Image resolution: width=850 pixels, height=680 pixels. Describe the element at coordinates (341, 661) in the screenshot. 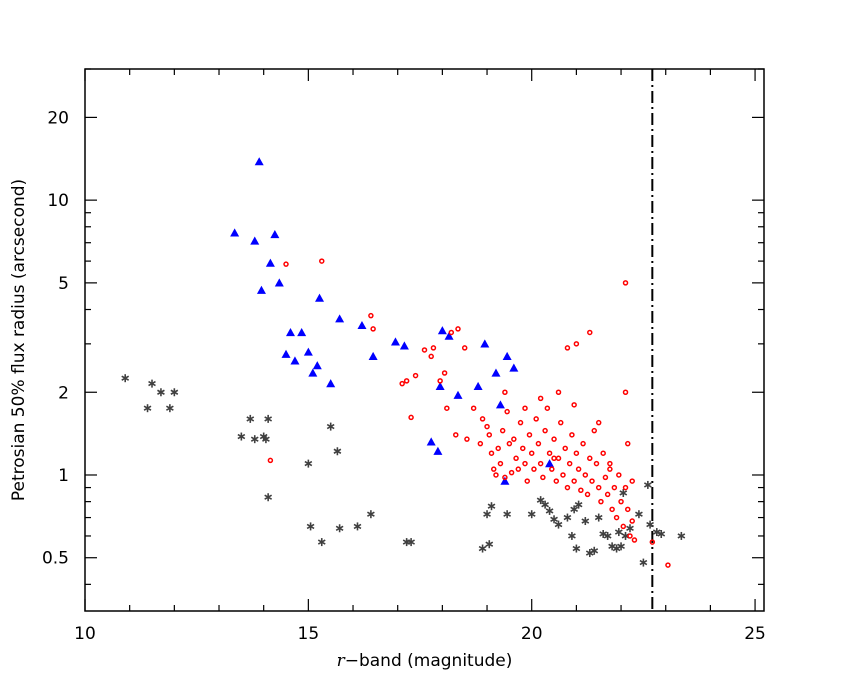

I see `x-axis-title-variable: r` at that location.